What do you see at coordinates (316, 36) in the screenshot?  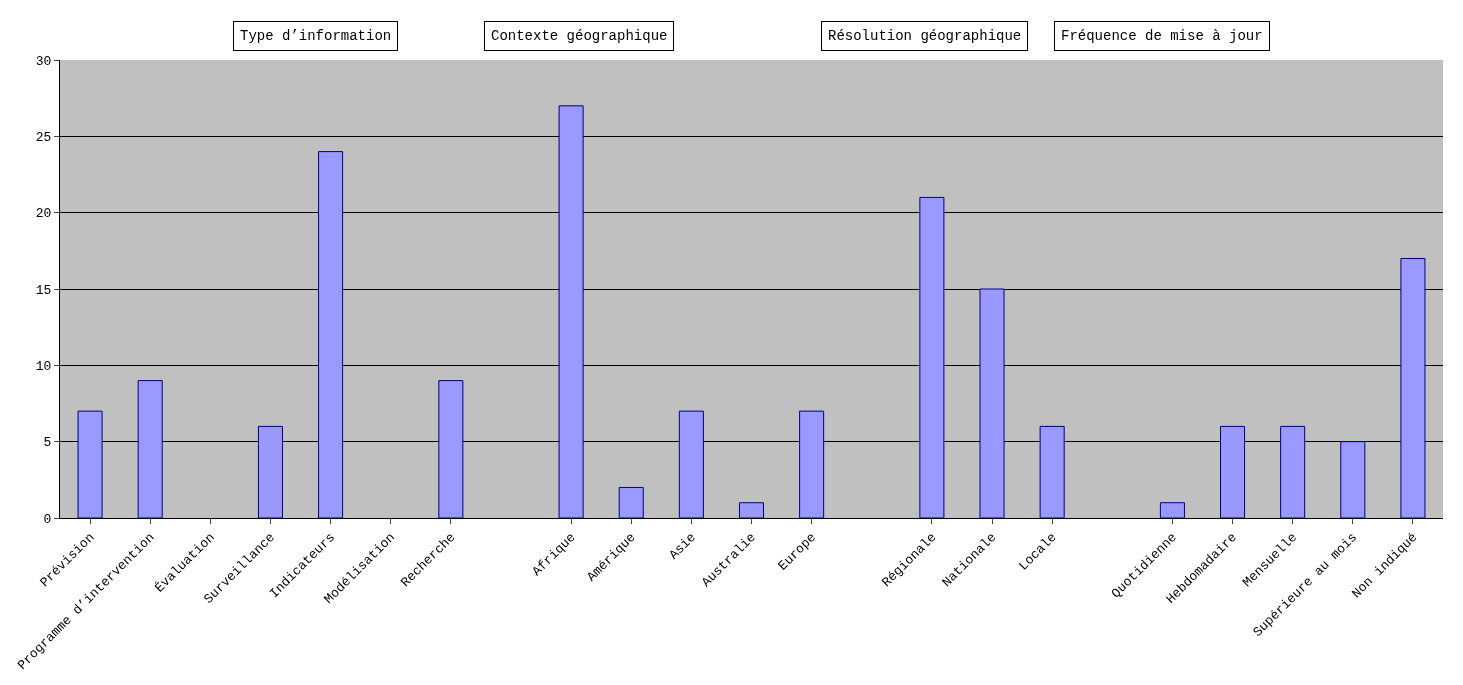 I see `text: Type d’information` at bounding box center [316, 36].